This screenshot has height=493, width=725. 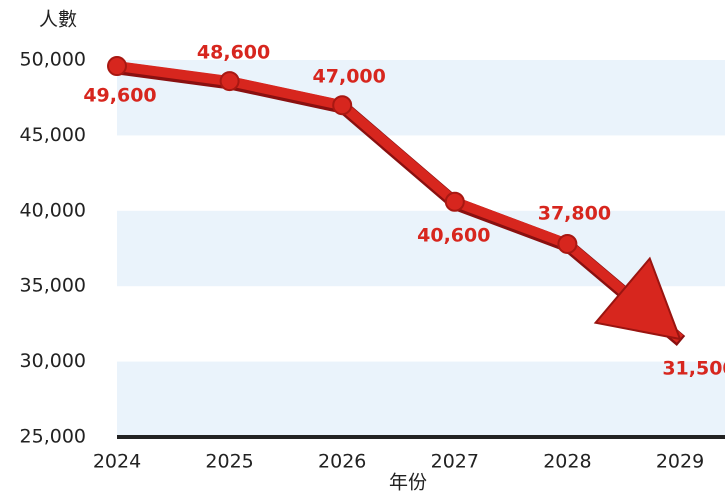 I want to click on y-tick-label: 50,000, so click(x=53, y=60).